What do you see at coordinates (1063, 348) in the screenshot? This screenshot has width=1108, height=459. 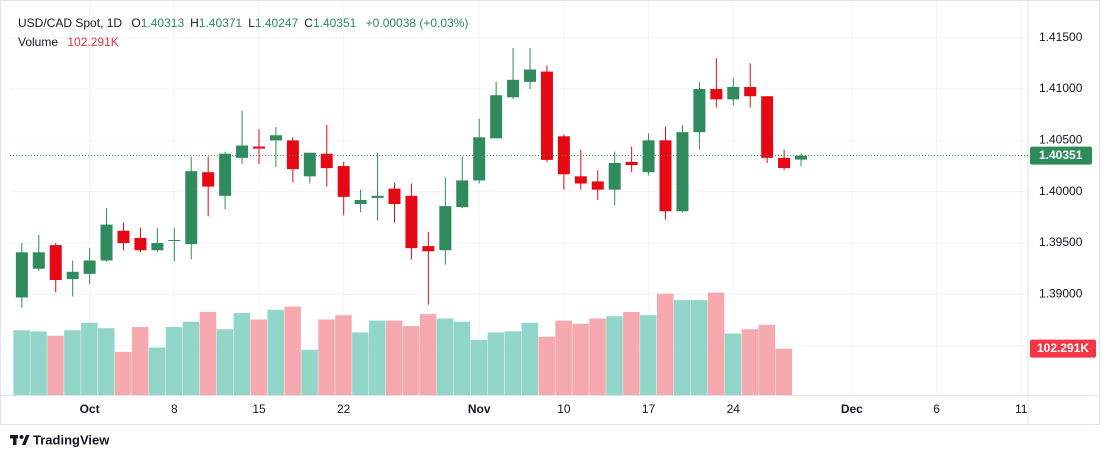 I see `volume-axis-label: 102.291K` at bounding box center [1063, 348].